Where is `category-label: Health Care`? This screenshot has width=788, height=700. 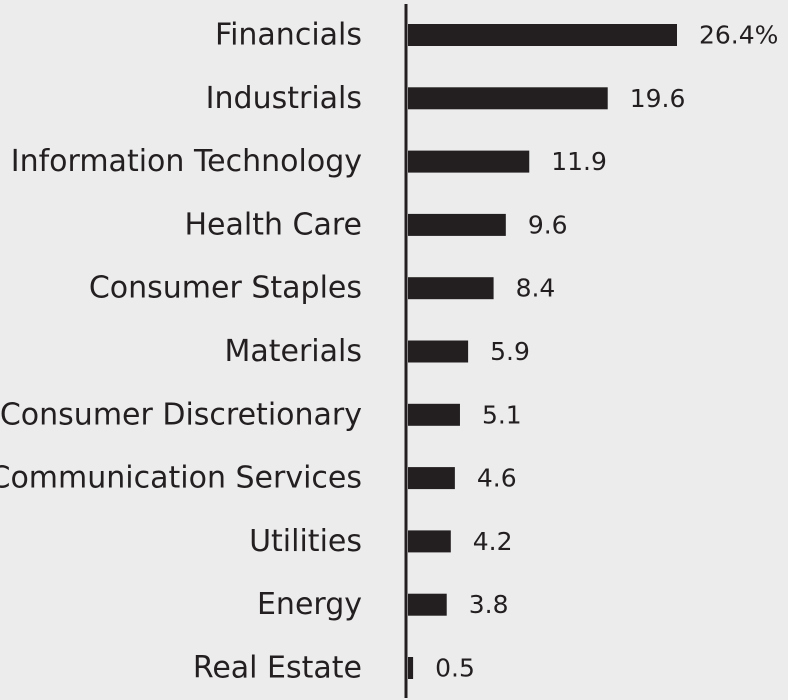
category-label: Health Care is located at coordinates (273, 224).